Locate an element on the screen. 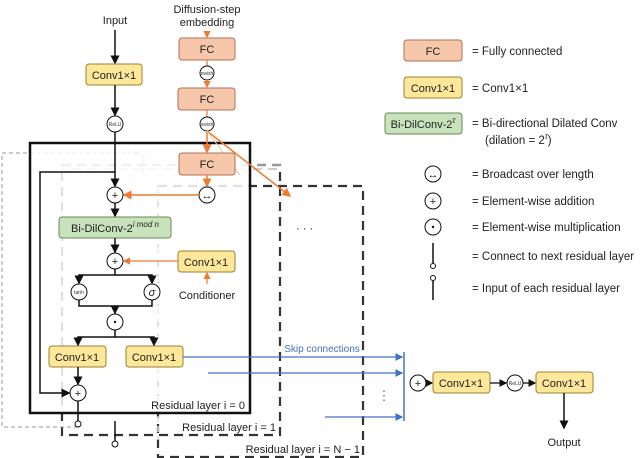 This screenshot has height=458, width=640. embedding-label-line2: embedding is located at coordinates (207, 23).